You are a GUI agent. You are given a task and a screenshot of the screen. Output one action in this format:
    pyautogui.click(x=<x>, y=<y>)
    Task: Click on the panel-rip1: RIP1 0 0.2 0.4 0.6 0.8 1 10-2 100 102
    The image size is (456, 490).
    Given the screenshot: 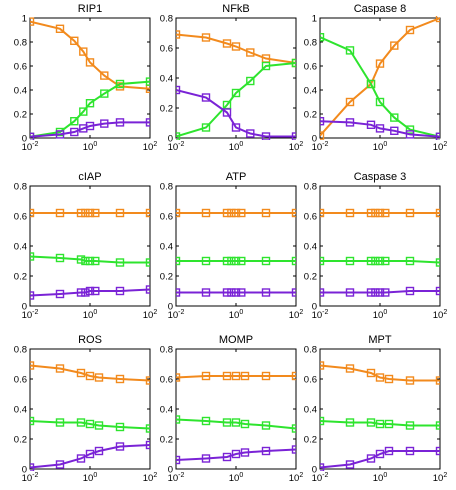 What is the action you would take?
    pyautogui.click(x=86, y=78)
    